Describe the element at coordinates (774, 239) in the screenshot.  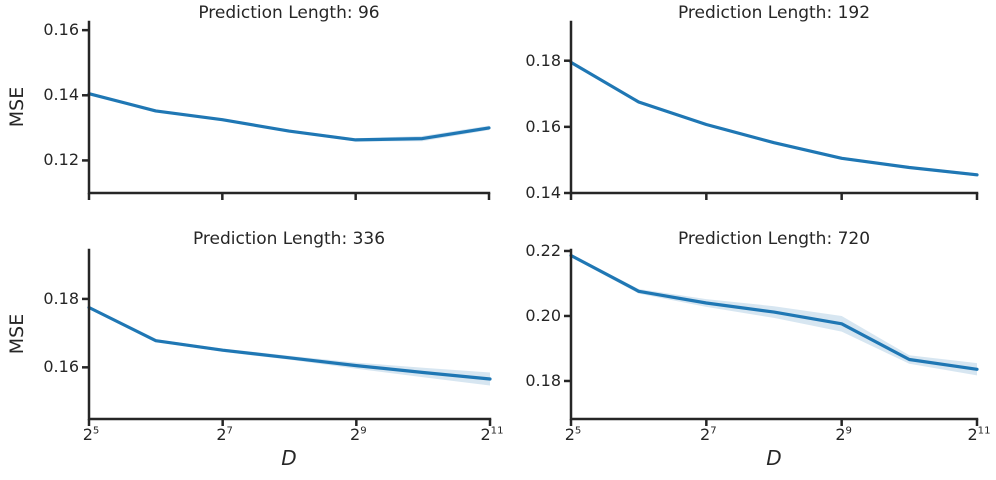
I see `subplot-title-720: Prediction Length: 720` at that location.